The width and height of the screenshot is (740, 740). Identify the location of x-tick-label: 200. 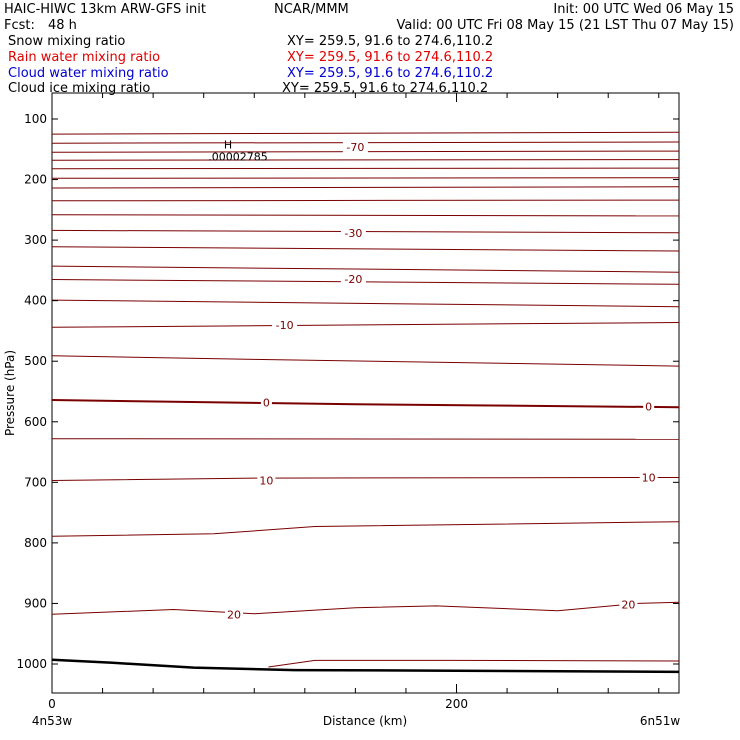
(456, 704).